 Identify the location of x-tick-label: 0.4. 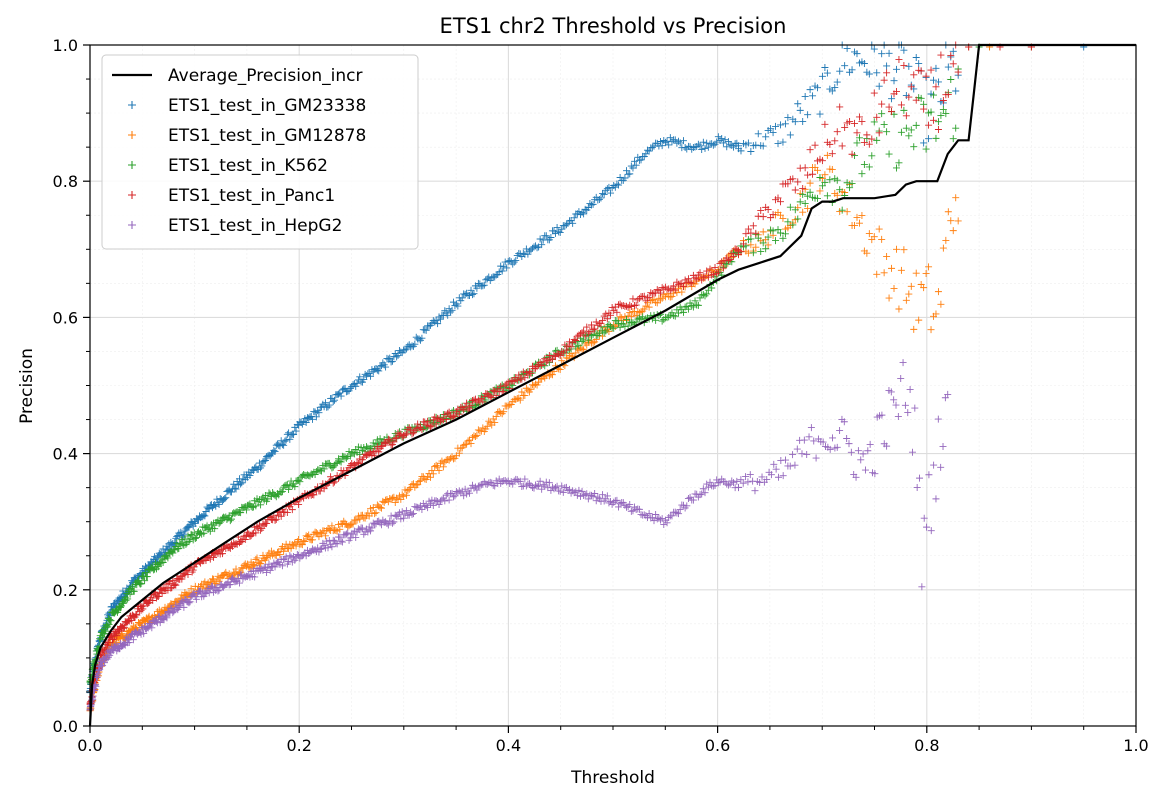
(508, 745).